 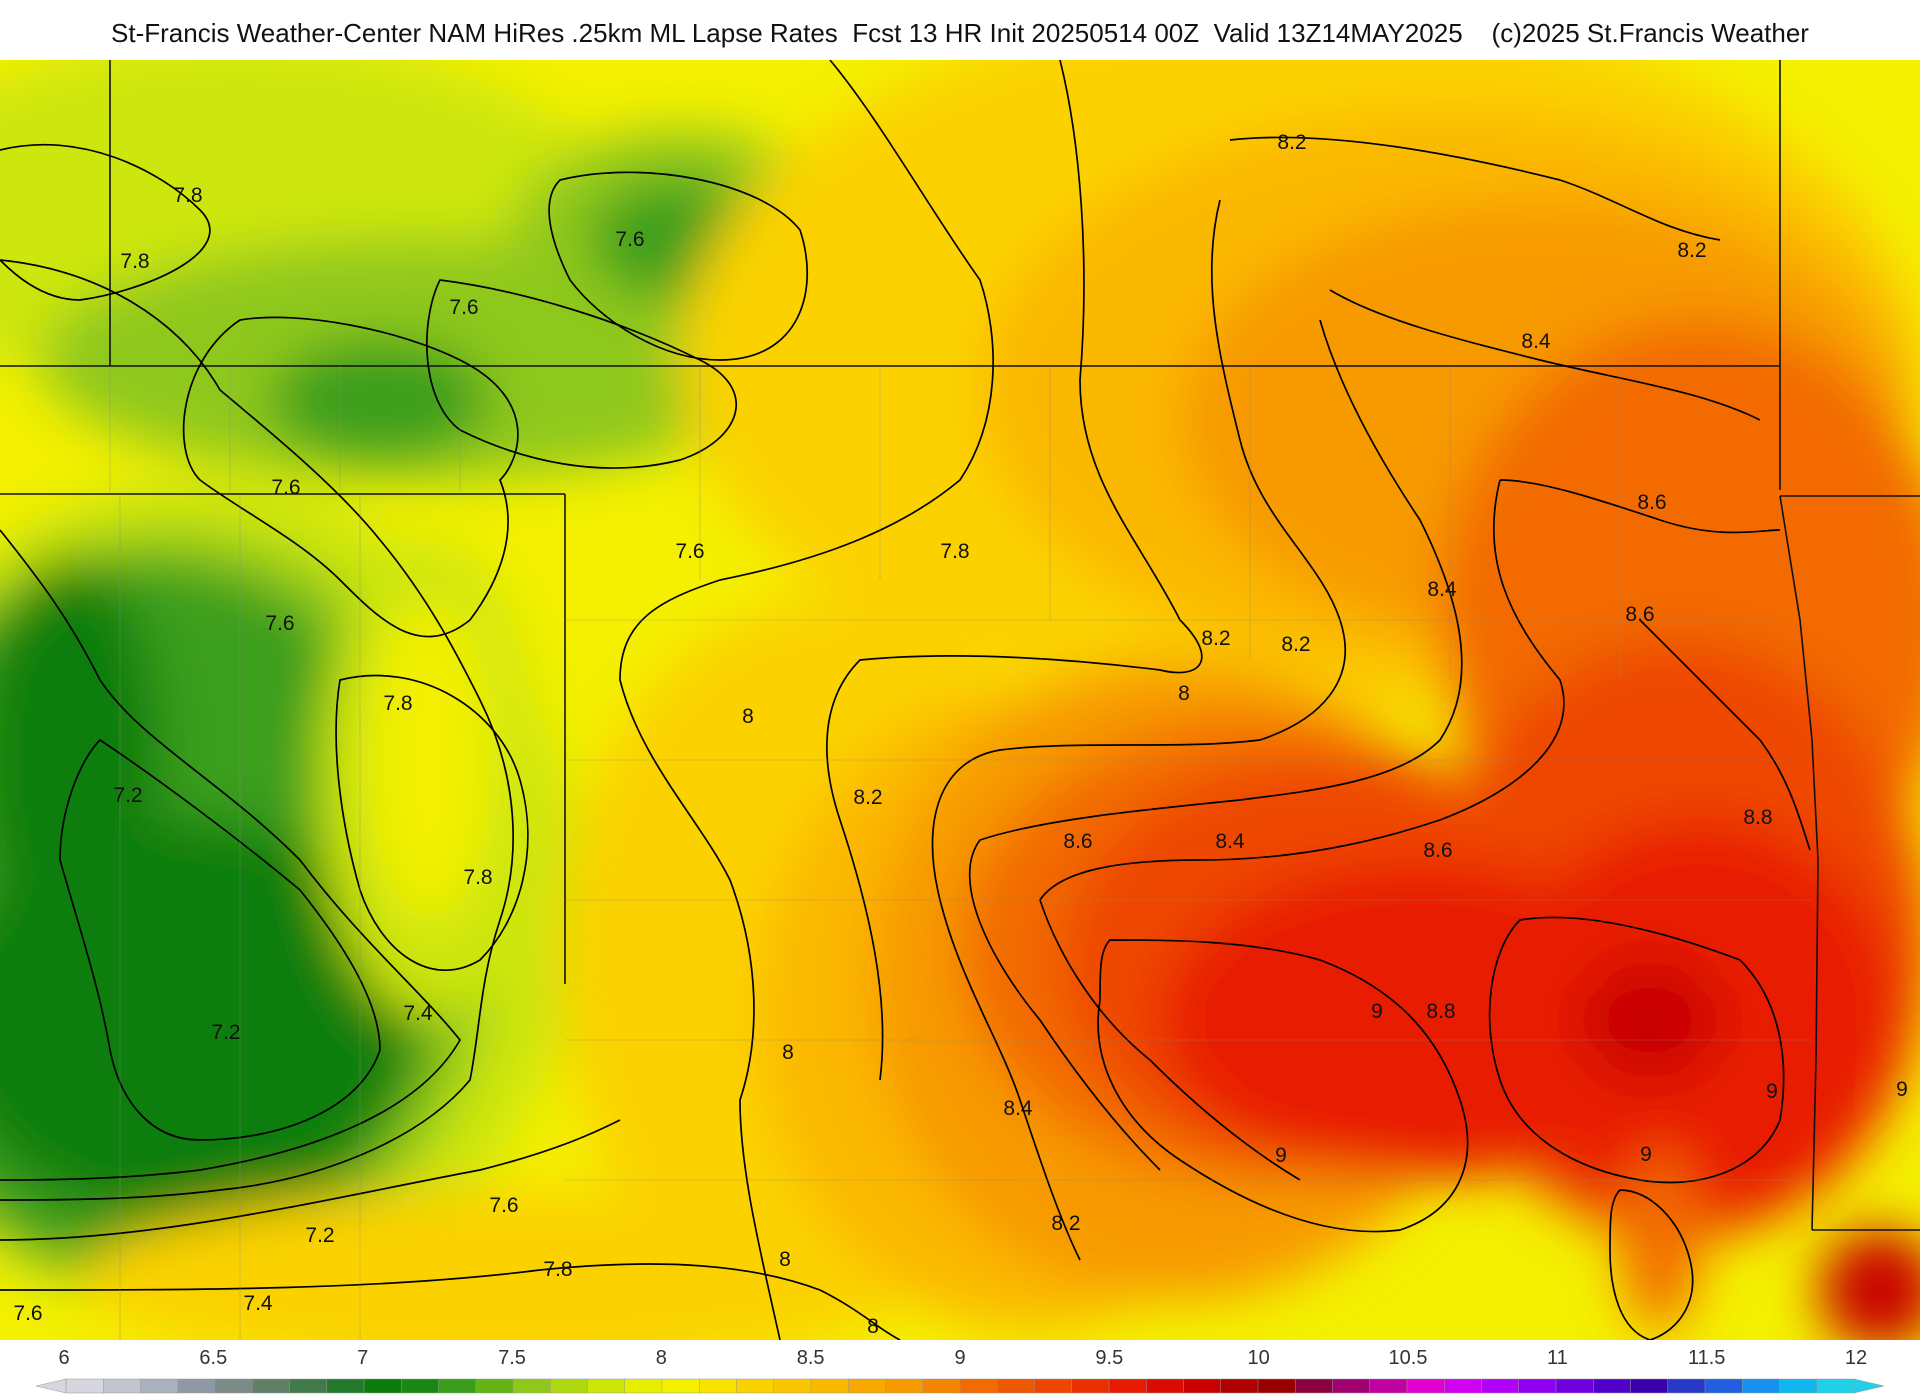 What do you see at coordinates (220, 939) in the screenshot?
I see `contour-7.2-southwest` at bounding box center [220, 939].